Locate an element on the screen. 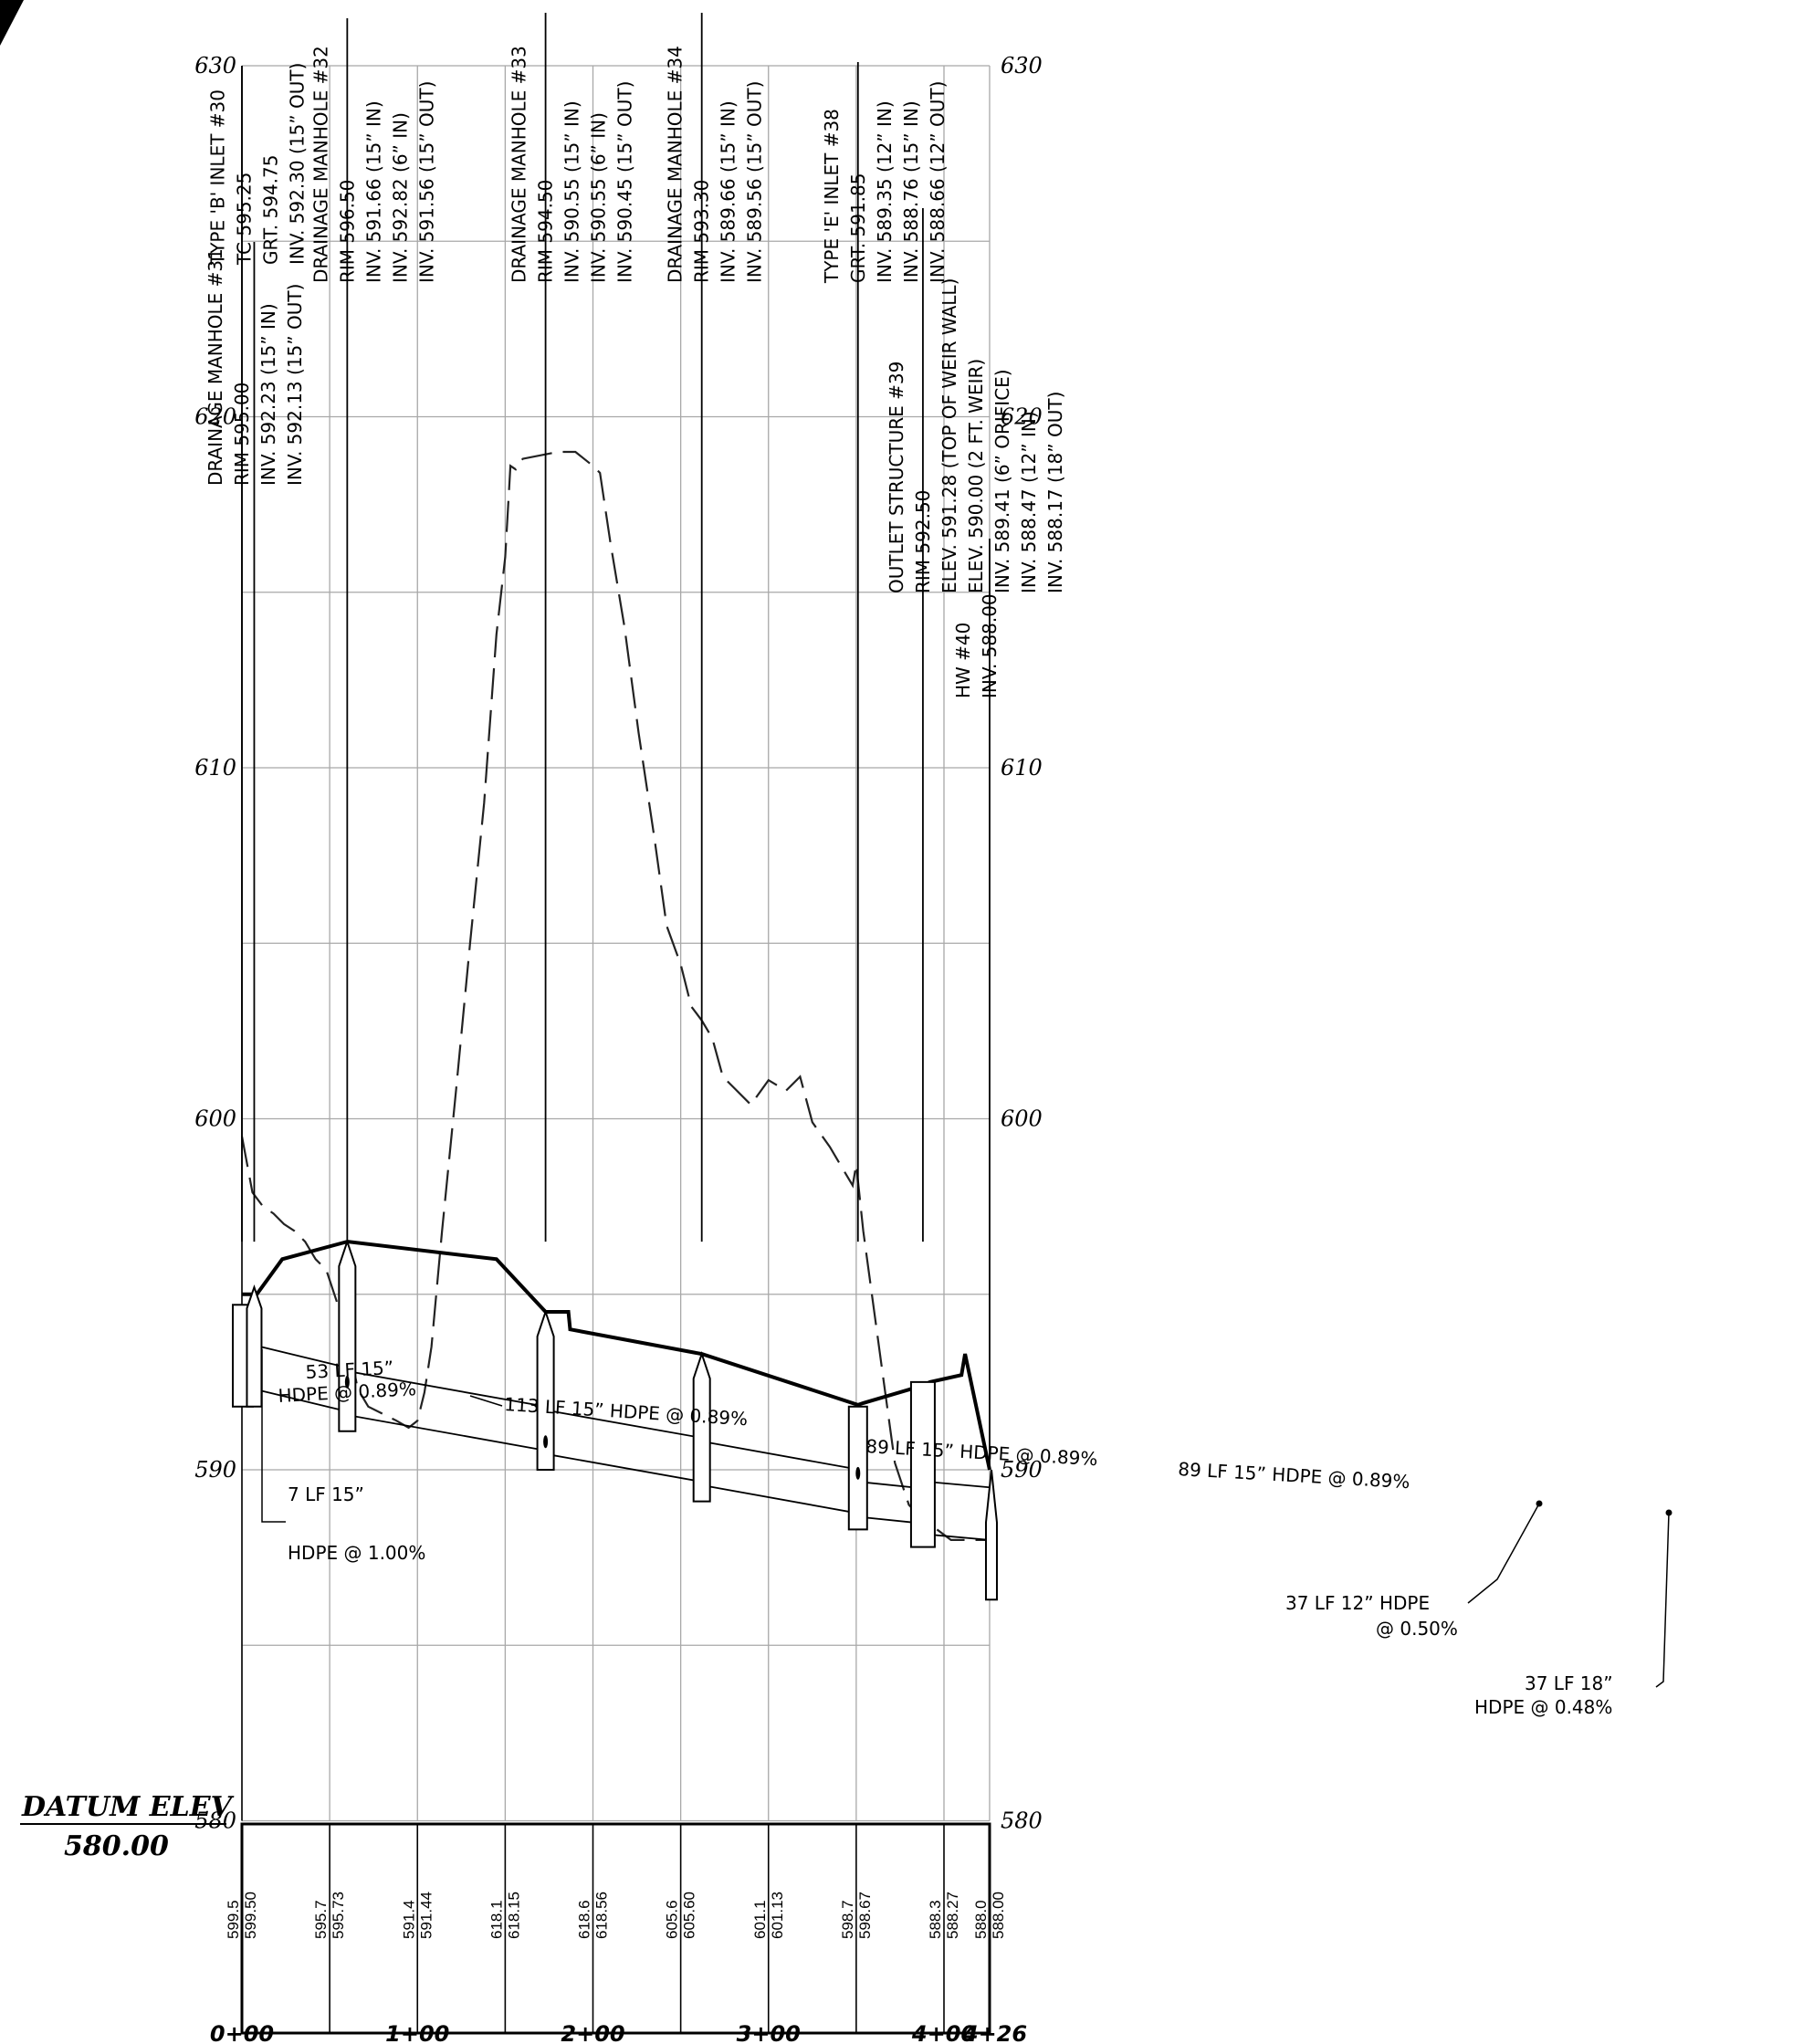 Image resolution: width=1793 pixels, height=2044 pixels. datum-block: DATUM ELEV 580.00 is located at coordinates (127, 1826).